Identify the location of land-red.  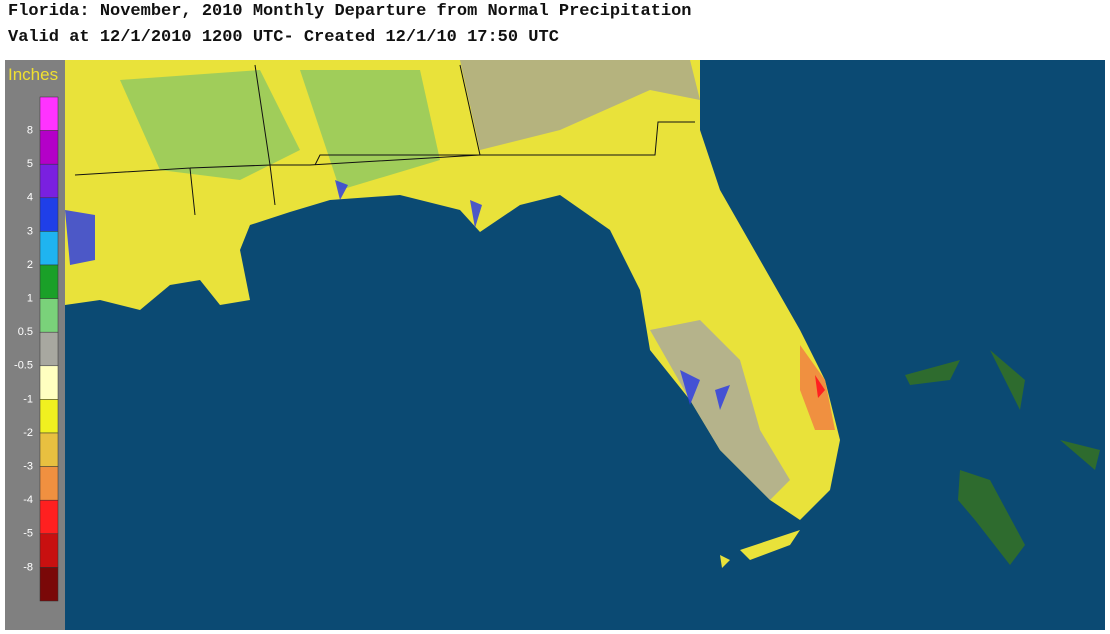
(820, 386).